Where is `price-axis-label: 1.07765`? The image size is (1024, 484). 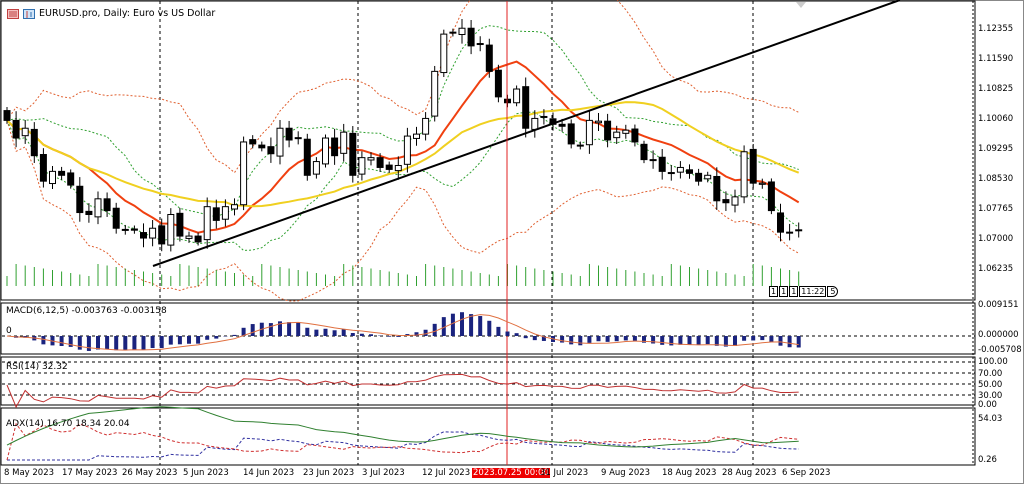
price-axis-label: 1.07765 is located at coordinates (996, 209).